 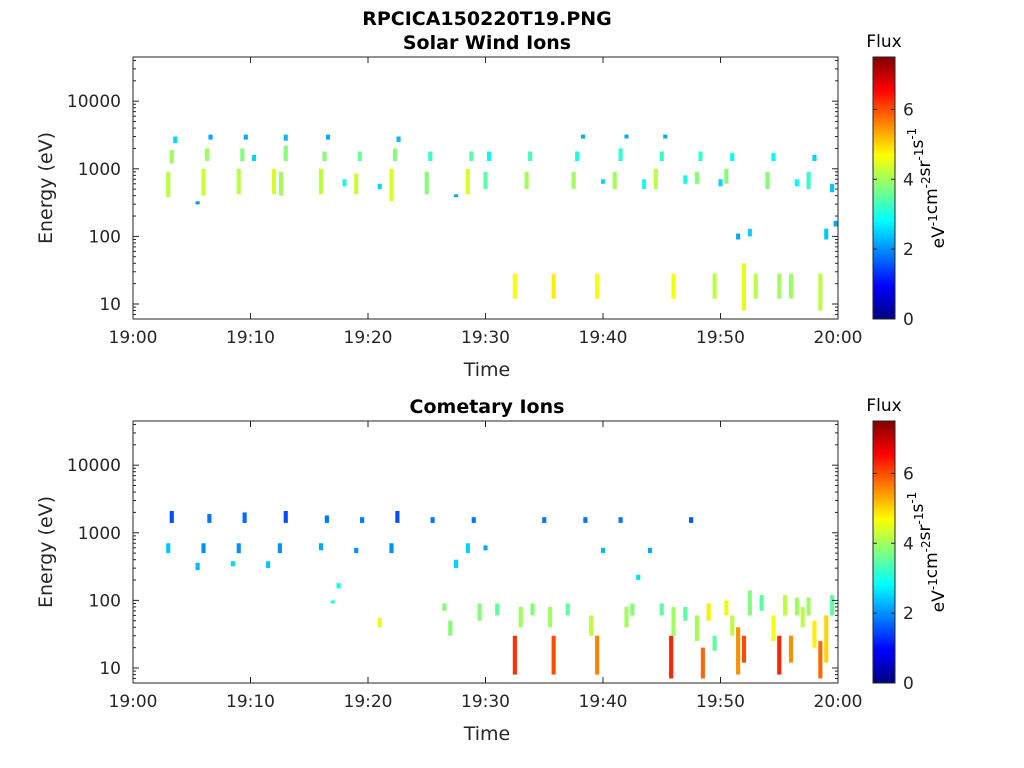 What do you see at coordinates (487, 43) in the screenshot?
I see `panel-title: Solar Wind Ions` at bounding box center [487, 43].